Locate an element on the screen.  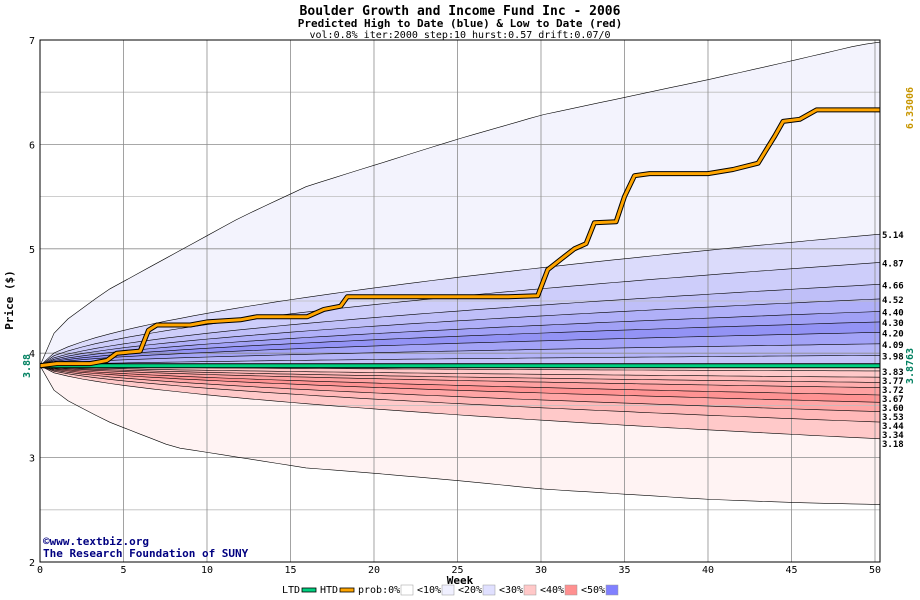
legend-label: <50% is located at coordinates (593, 590).